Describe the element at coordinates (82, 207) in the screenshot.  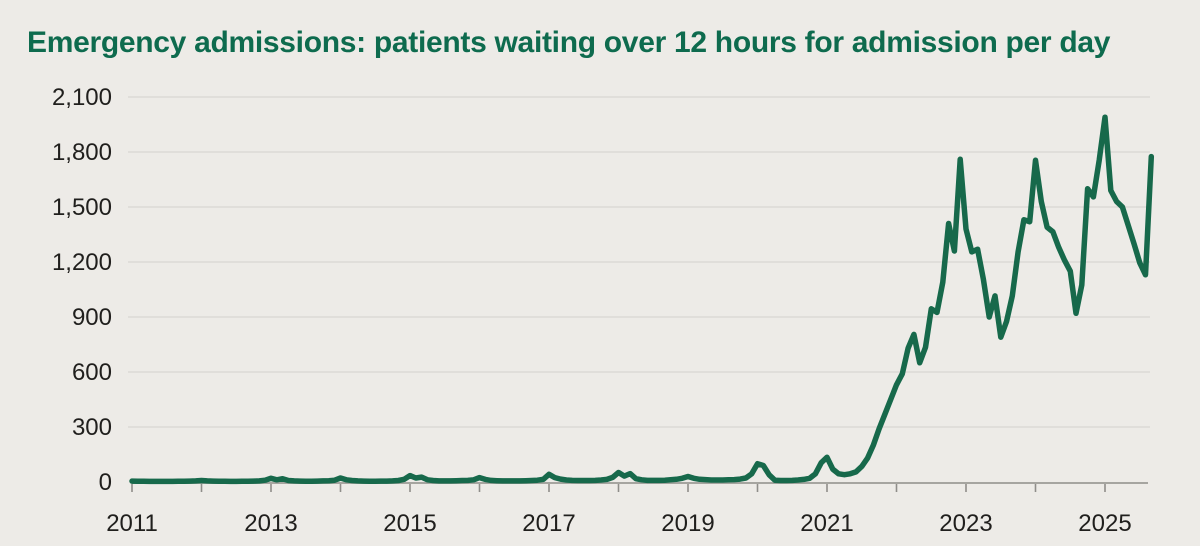
I see `y-axis-tick-label: 1,500` at that location.